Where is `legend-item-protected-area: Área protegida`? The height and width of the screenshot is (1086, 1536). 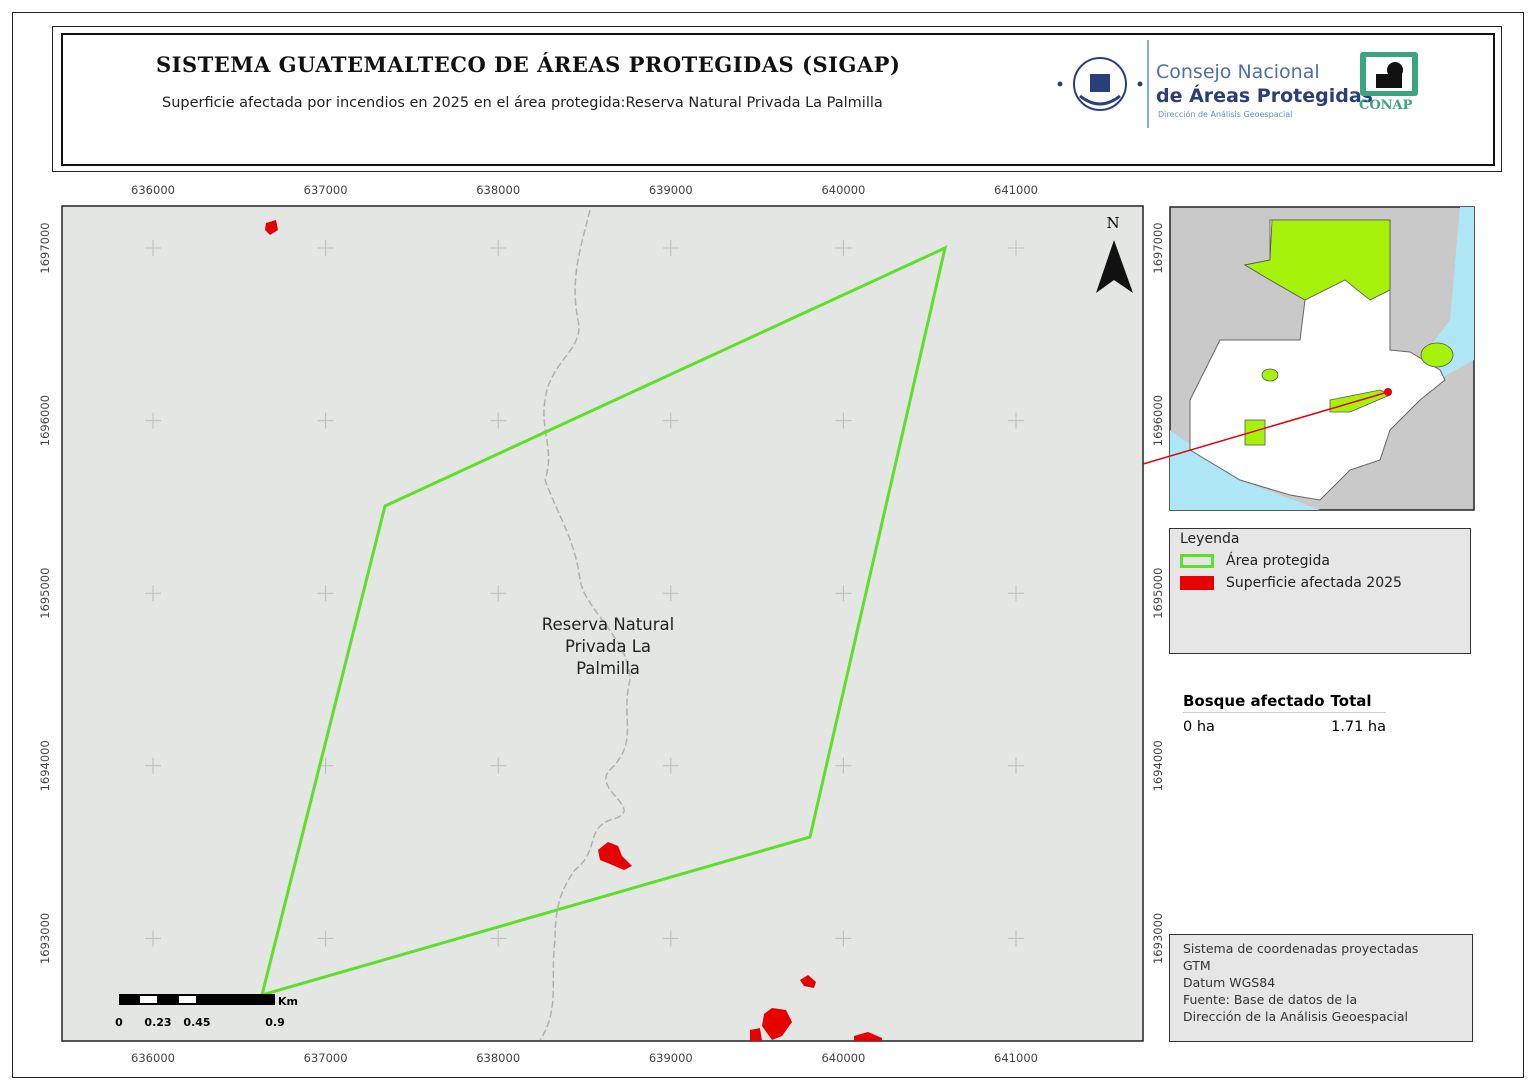 legend-item-protected-area: Área protegida is located at coordinates (1320, 561).